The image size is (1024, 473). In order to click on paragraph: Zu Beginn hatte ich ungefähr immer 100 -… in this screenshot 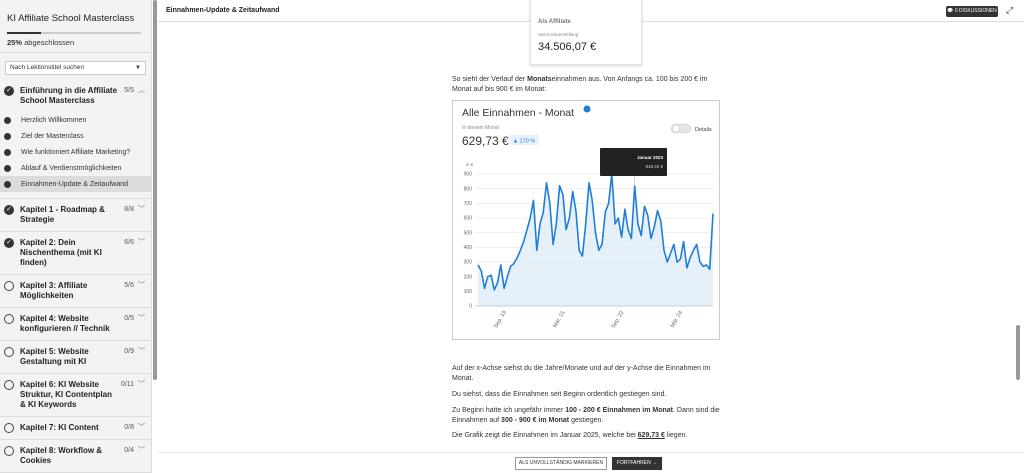, I will do `click(587, 416)`.